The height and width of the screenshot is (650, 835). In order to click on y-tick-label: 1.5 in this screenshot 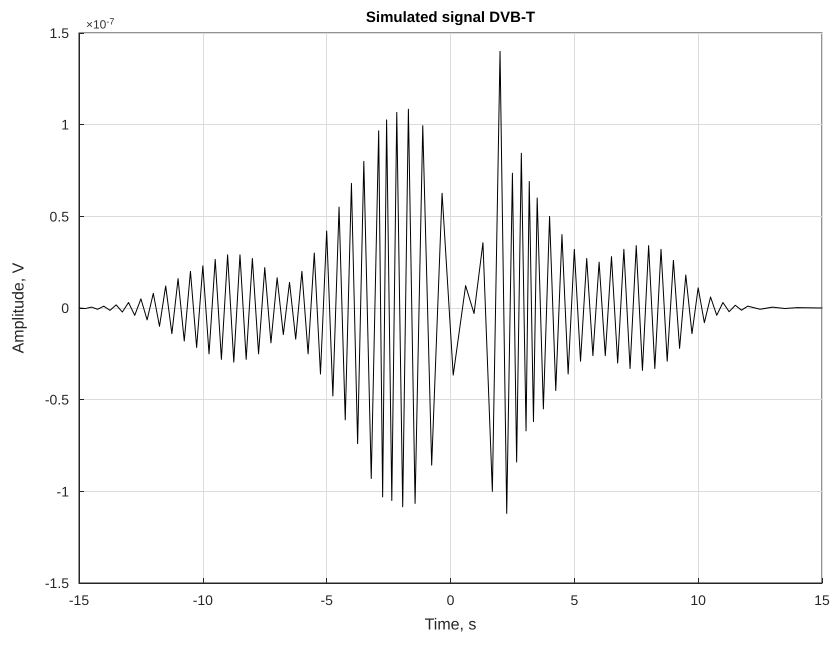, I will do `click(60, 33)`.